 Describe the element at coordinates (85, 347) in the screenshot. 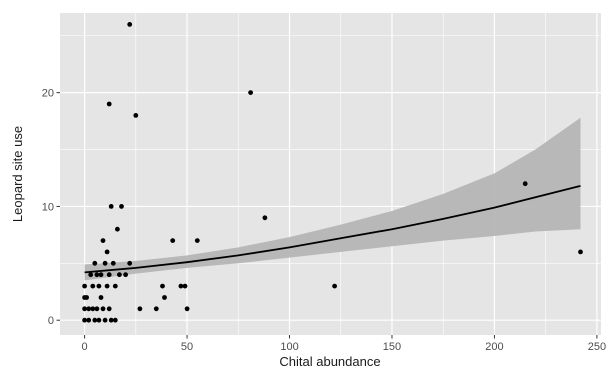

I see `x-tick-label: 0` at that location.